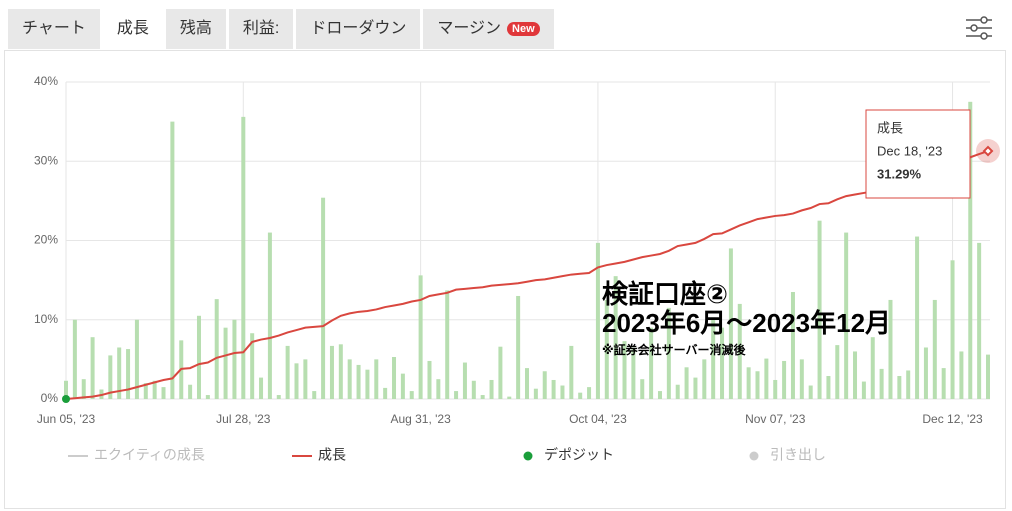  I want to click on tab-label: 残高, so click(195, 28).